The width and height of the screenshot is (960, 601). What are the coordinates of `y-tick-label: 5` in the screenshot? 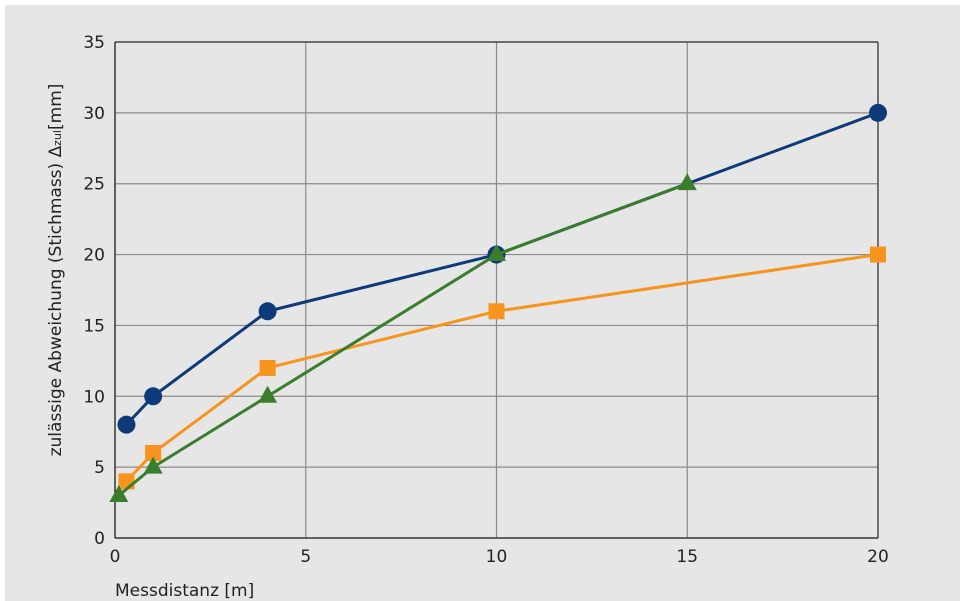 It's located at (99, 468).